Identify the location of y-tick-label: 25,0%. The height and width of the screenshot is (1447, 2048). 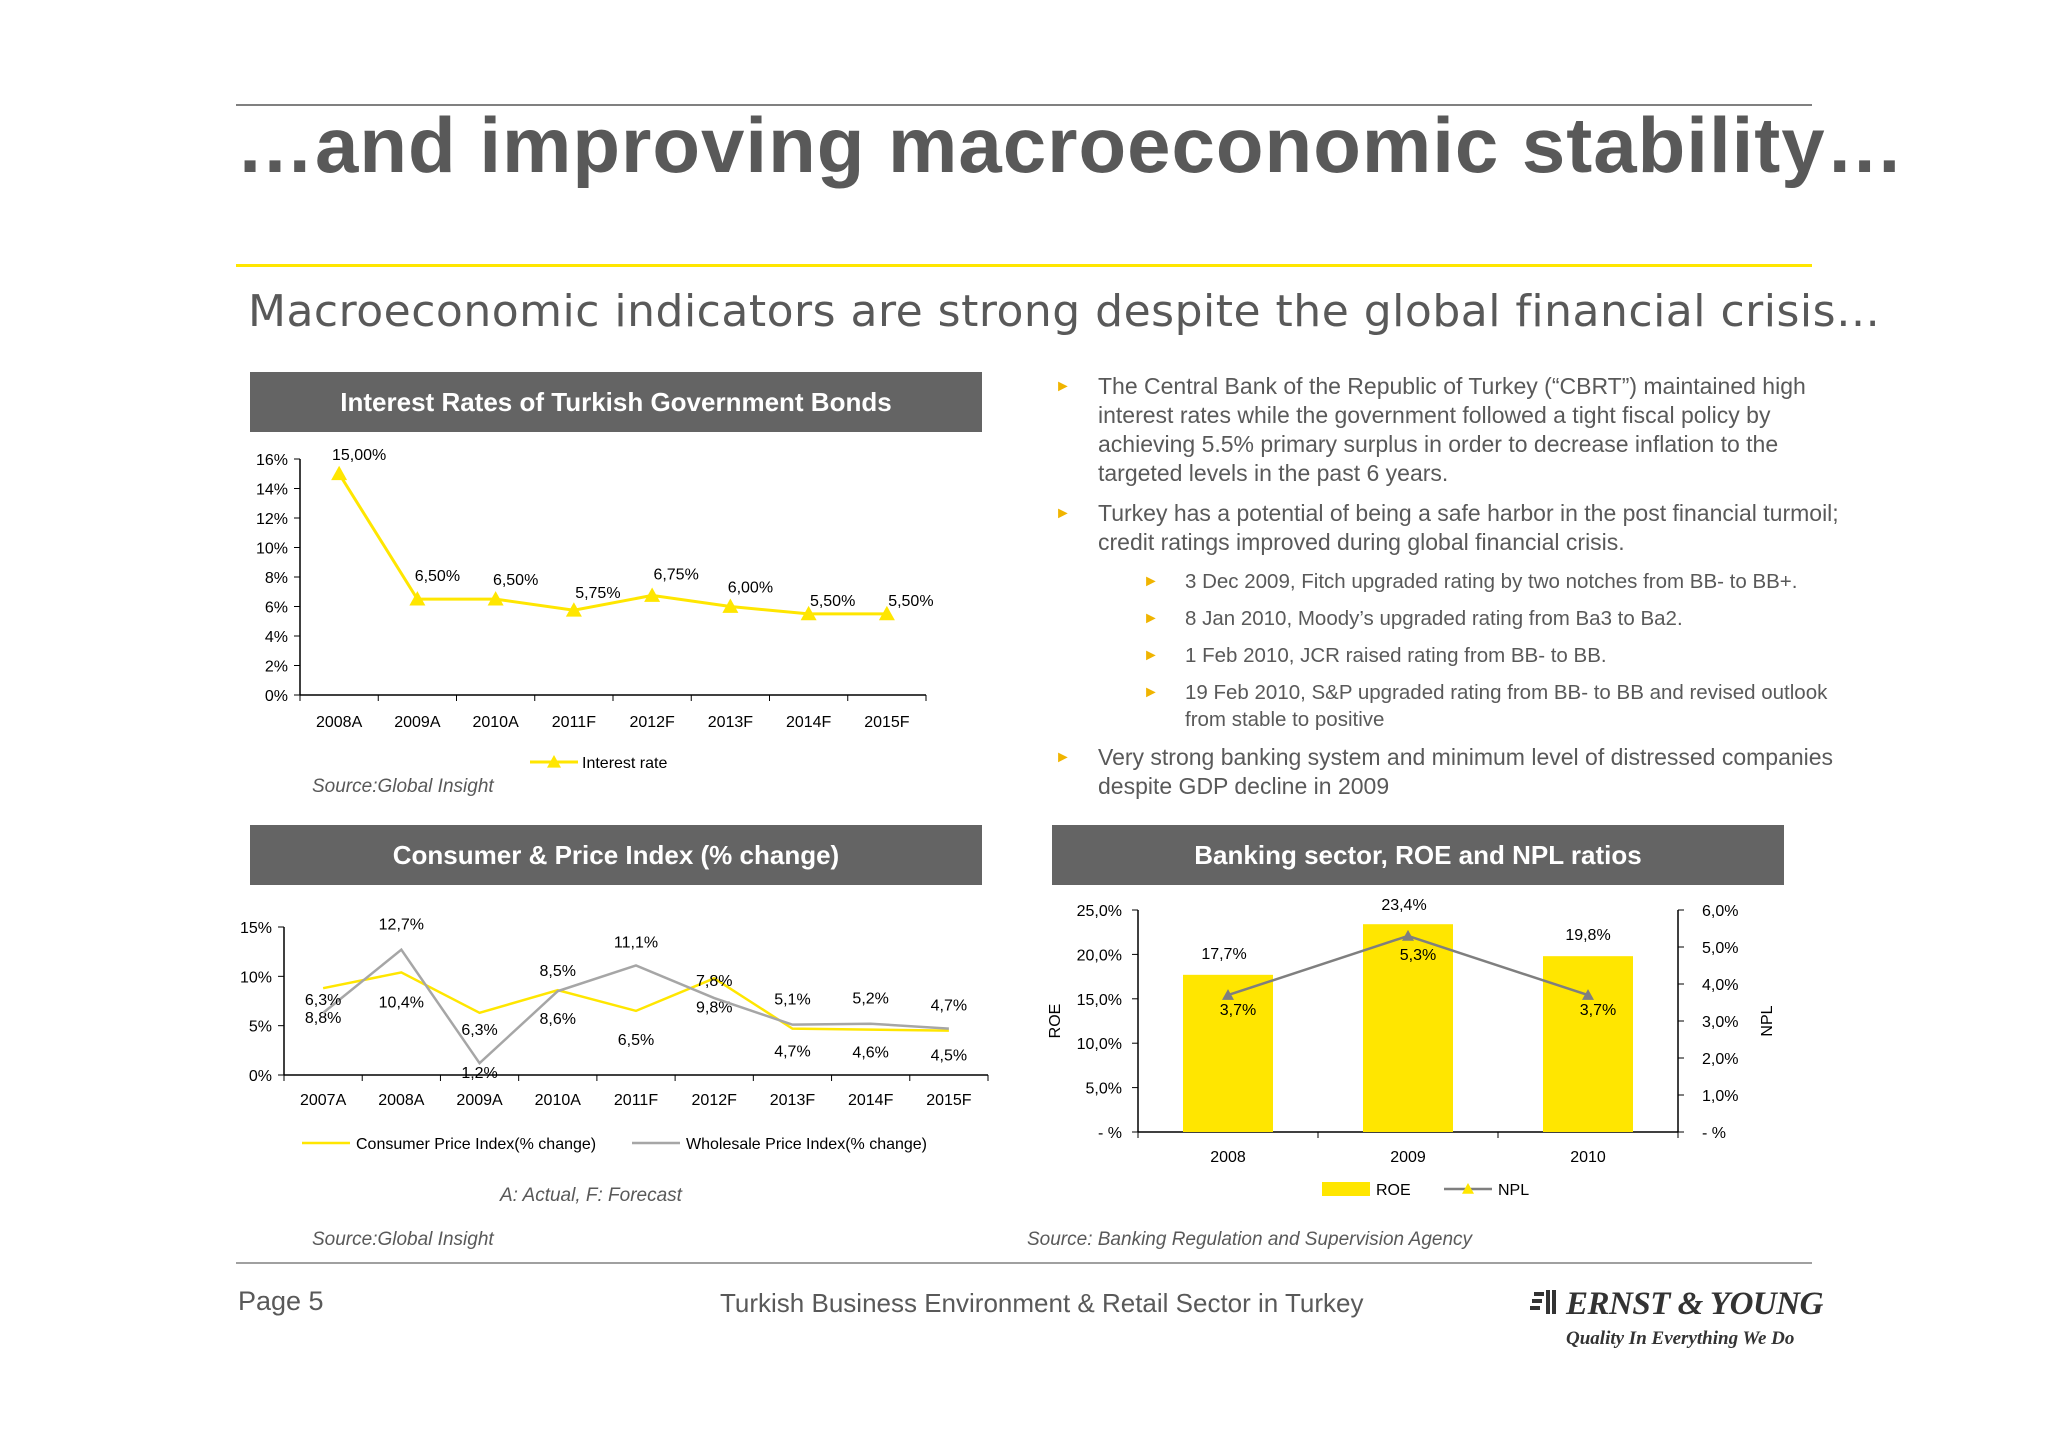
(1099, 911).